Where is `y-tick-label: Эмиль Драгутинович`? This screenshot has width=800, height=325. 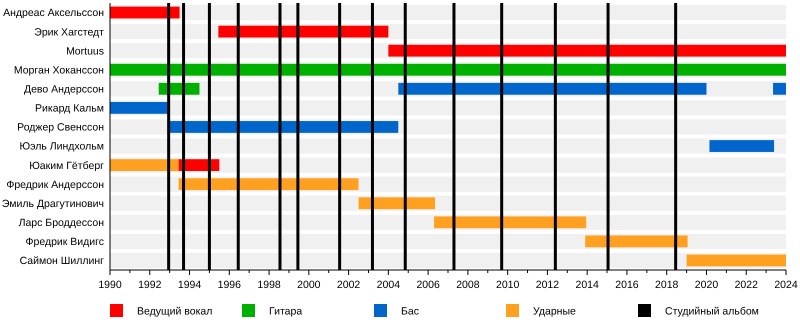 y-tick-label: Эмиль Драгутинович is located at coordinates (53, 204).